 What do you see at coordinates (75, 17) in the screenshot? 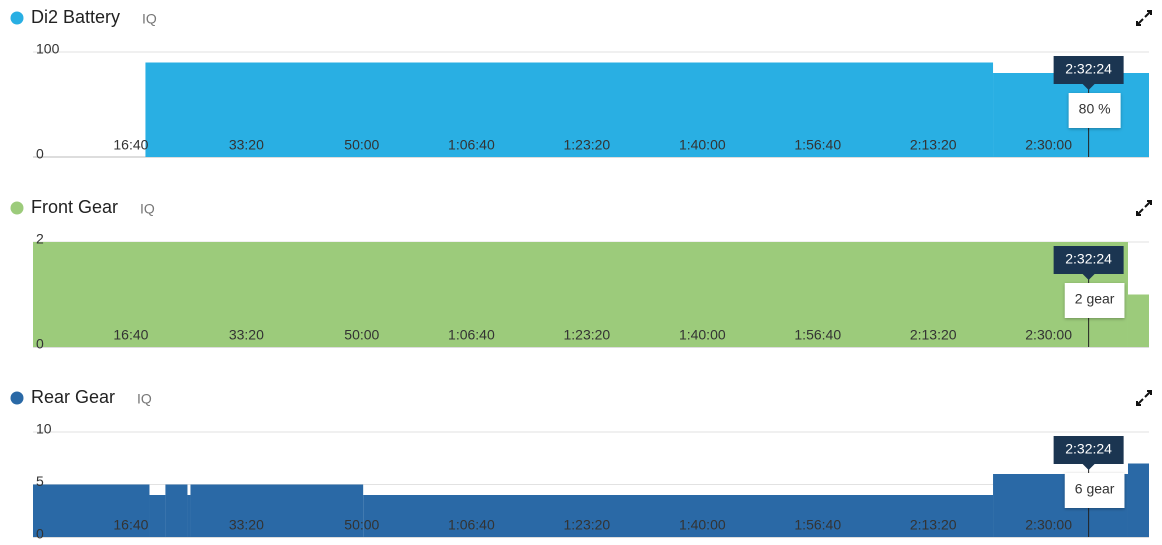
I see `chart-title: Di2 Battery` at bounding box center [75, 17].